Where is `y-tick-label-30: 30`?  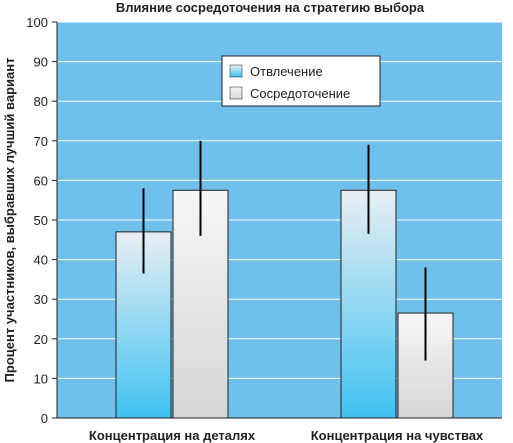 y-tick-label-30: 30 is located at coordinates (41, 299).